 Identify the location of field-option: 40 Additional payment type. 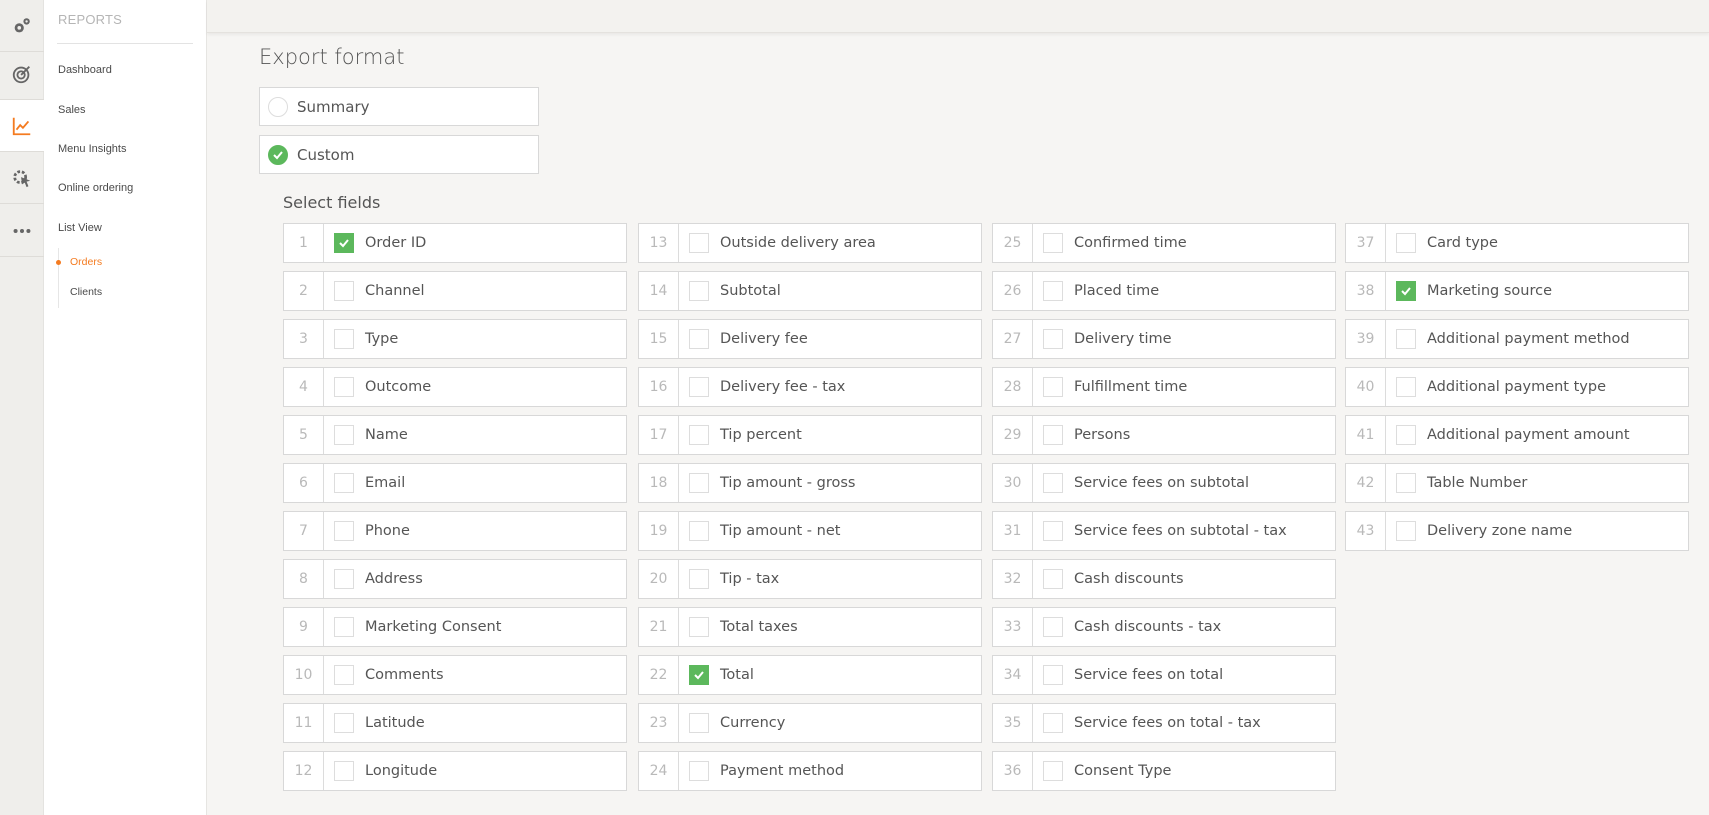
(1517, 387).